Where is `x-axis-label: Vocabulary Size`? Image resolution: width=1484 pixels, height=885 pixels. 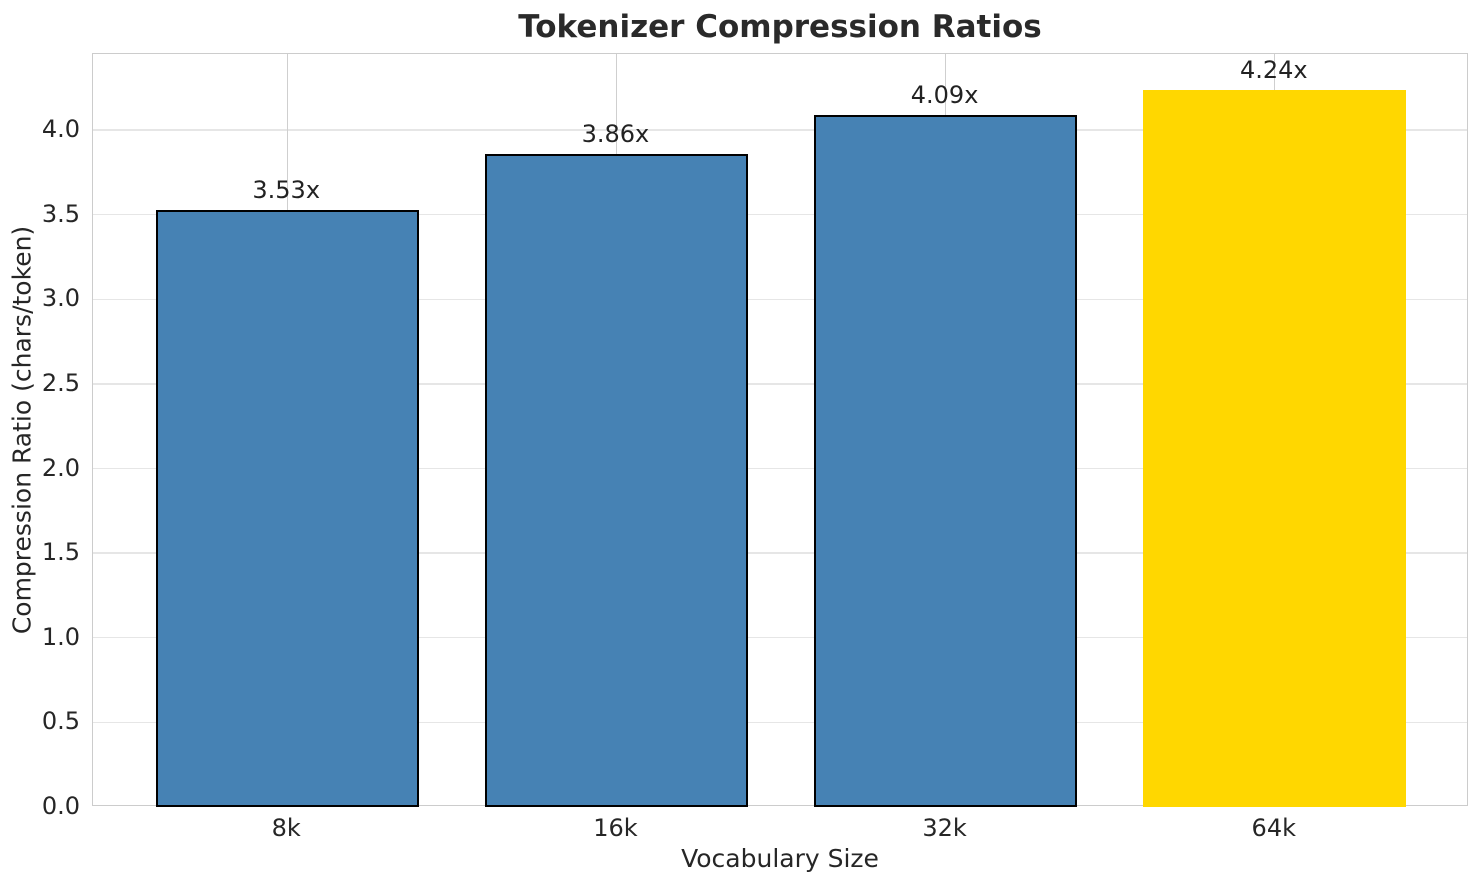
x-axis-label: Vocabulary Size is located at coordinates (780, 858).